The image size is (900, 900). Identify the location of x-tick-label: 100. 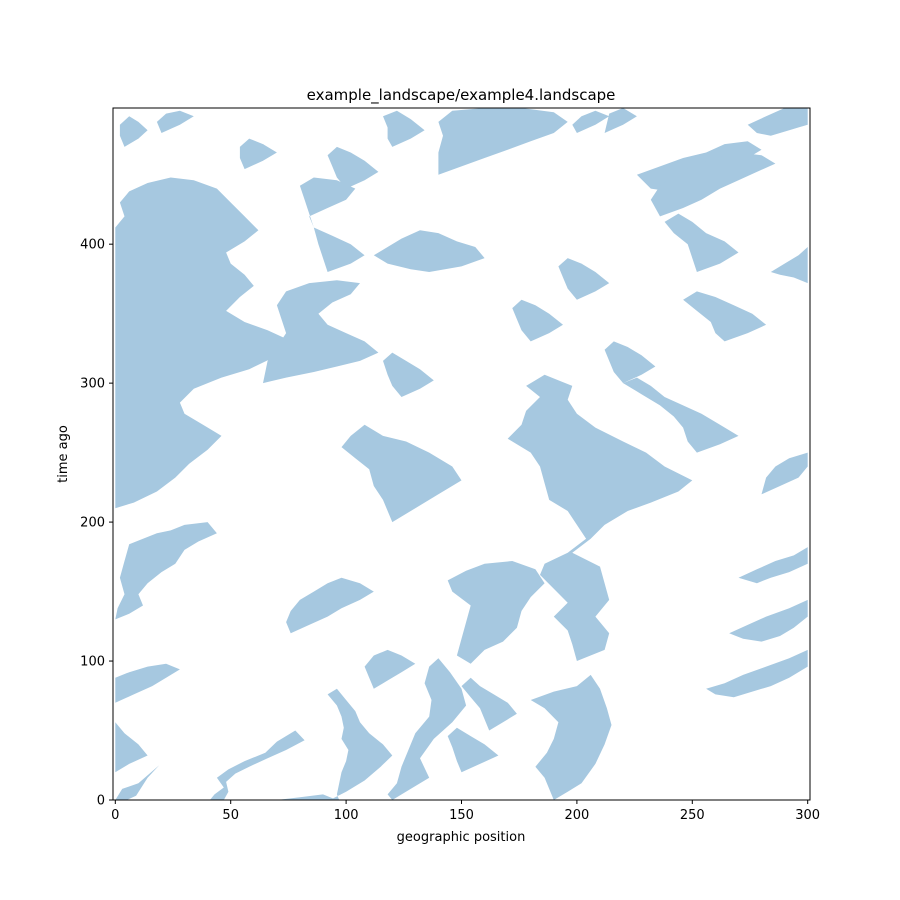
(346, 815).